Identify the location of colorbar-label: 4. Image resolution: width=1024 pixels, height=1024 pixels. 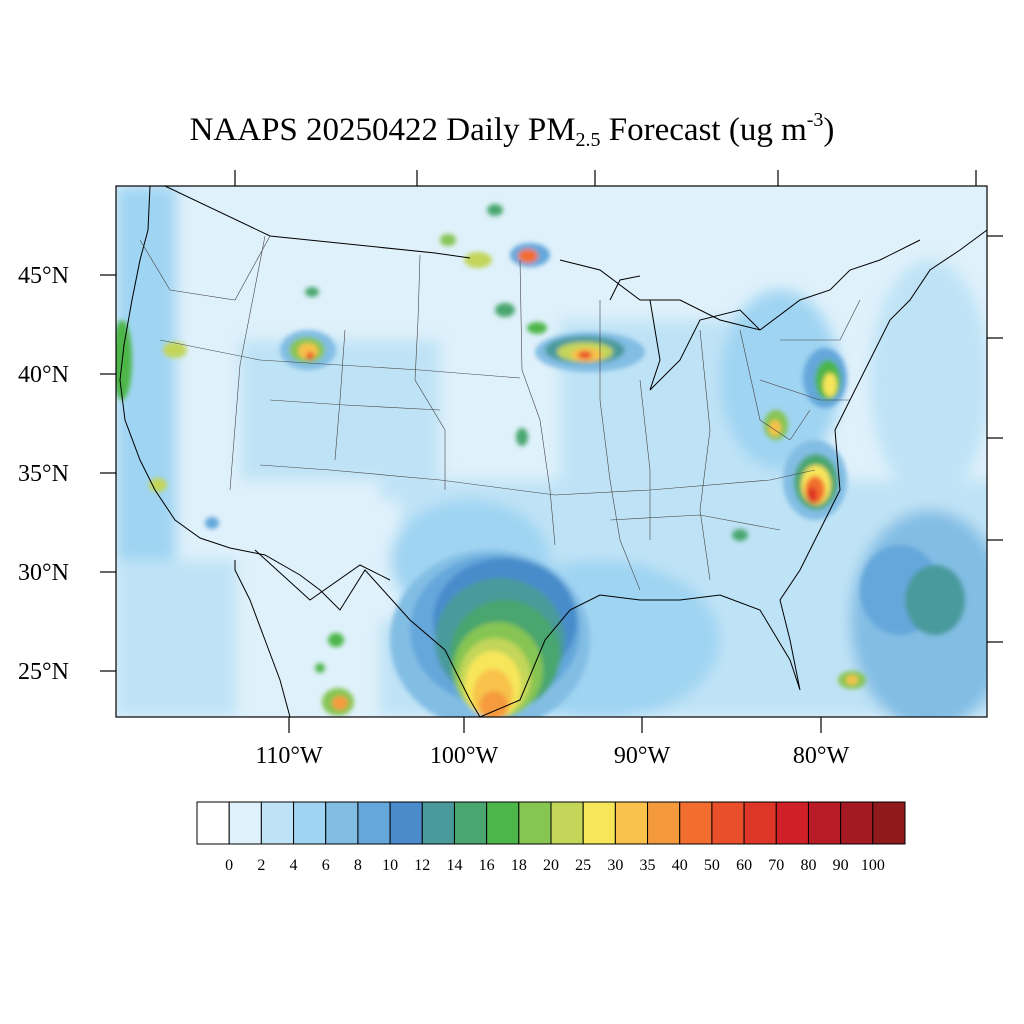
(294, 865).